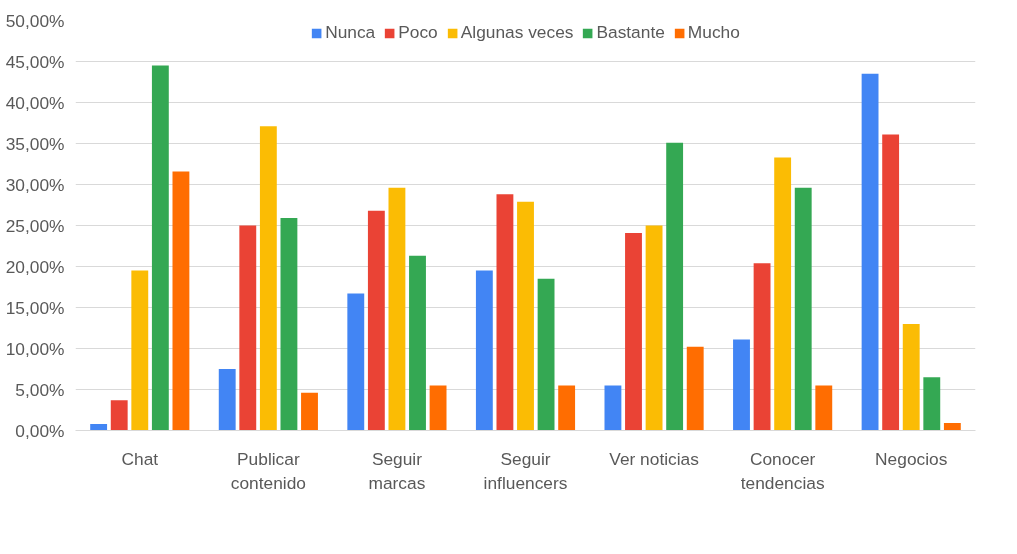 This screenshot has width=1017, height=554. Describe the element at coordinates (35, 20) in the screenshot. I see `y-tick-label: 50,00%` at that location.